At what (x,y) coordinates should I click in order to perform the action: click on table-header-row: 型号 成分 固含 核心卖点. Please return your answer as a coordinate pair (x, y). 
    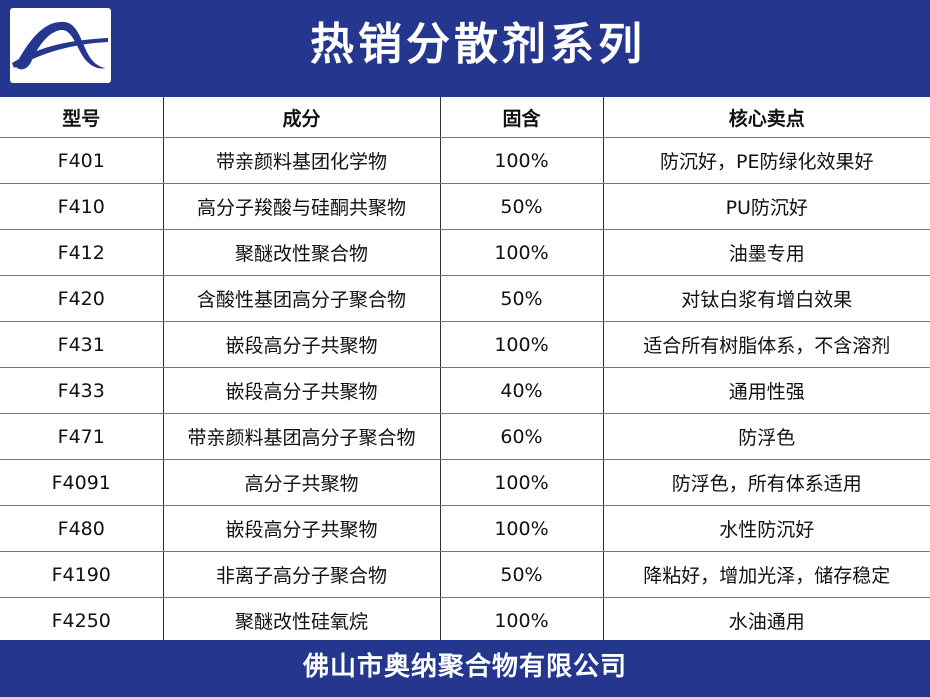
    Looking at the image, I should click on (465, 117).